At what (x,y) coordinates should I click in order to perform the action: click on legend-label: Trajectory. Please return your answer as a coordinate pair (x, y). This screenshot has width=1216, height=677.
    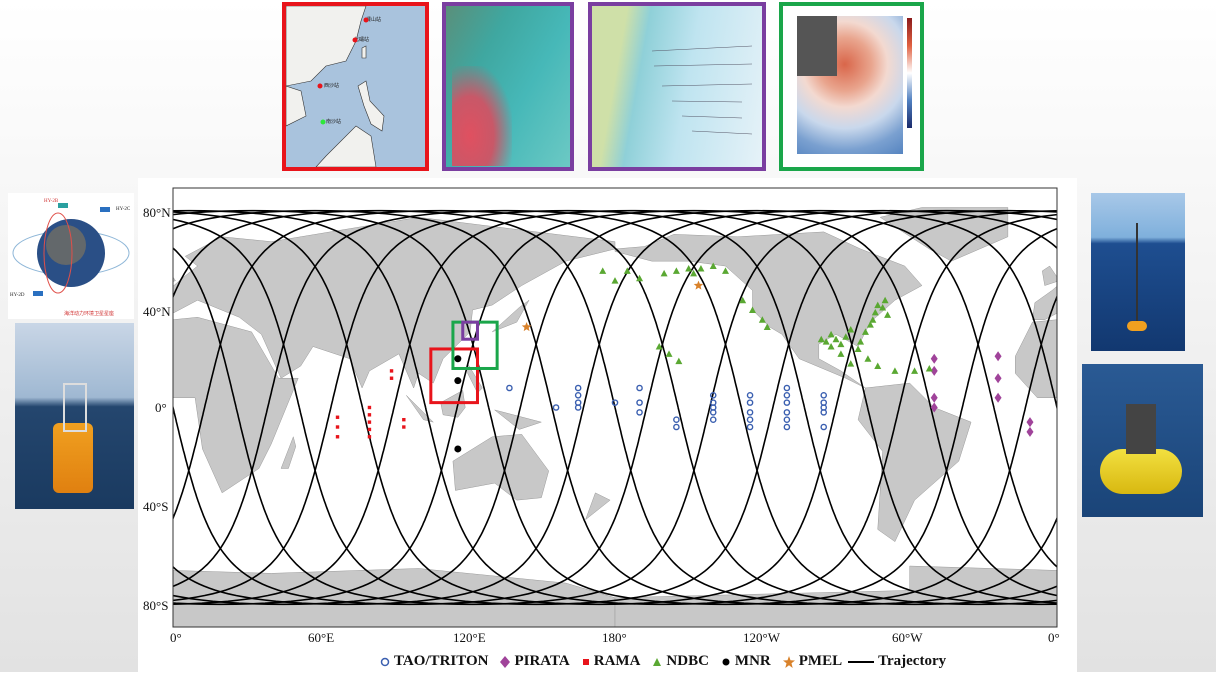
    Looking at the image, I should click on (912, 661).